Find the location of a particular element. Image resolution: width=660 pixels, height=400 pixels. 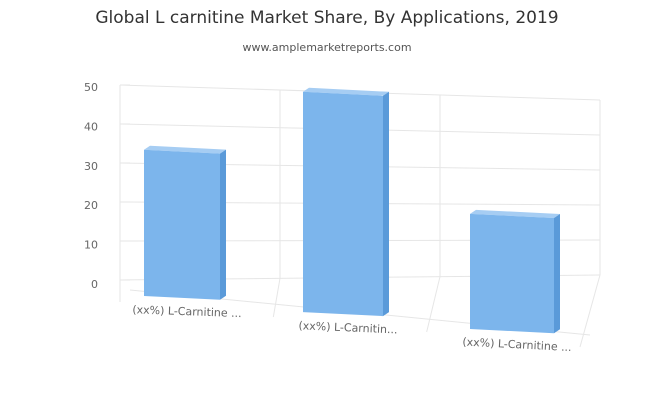

y-tick-label: 20 is located at coordinates (91, 205).